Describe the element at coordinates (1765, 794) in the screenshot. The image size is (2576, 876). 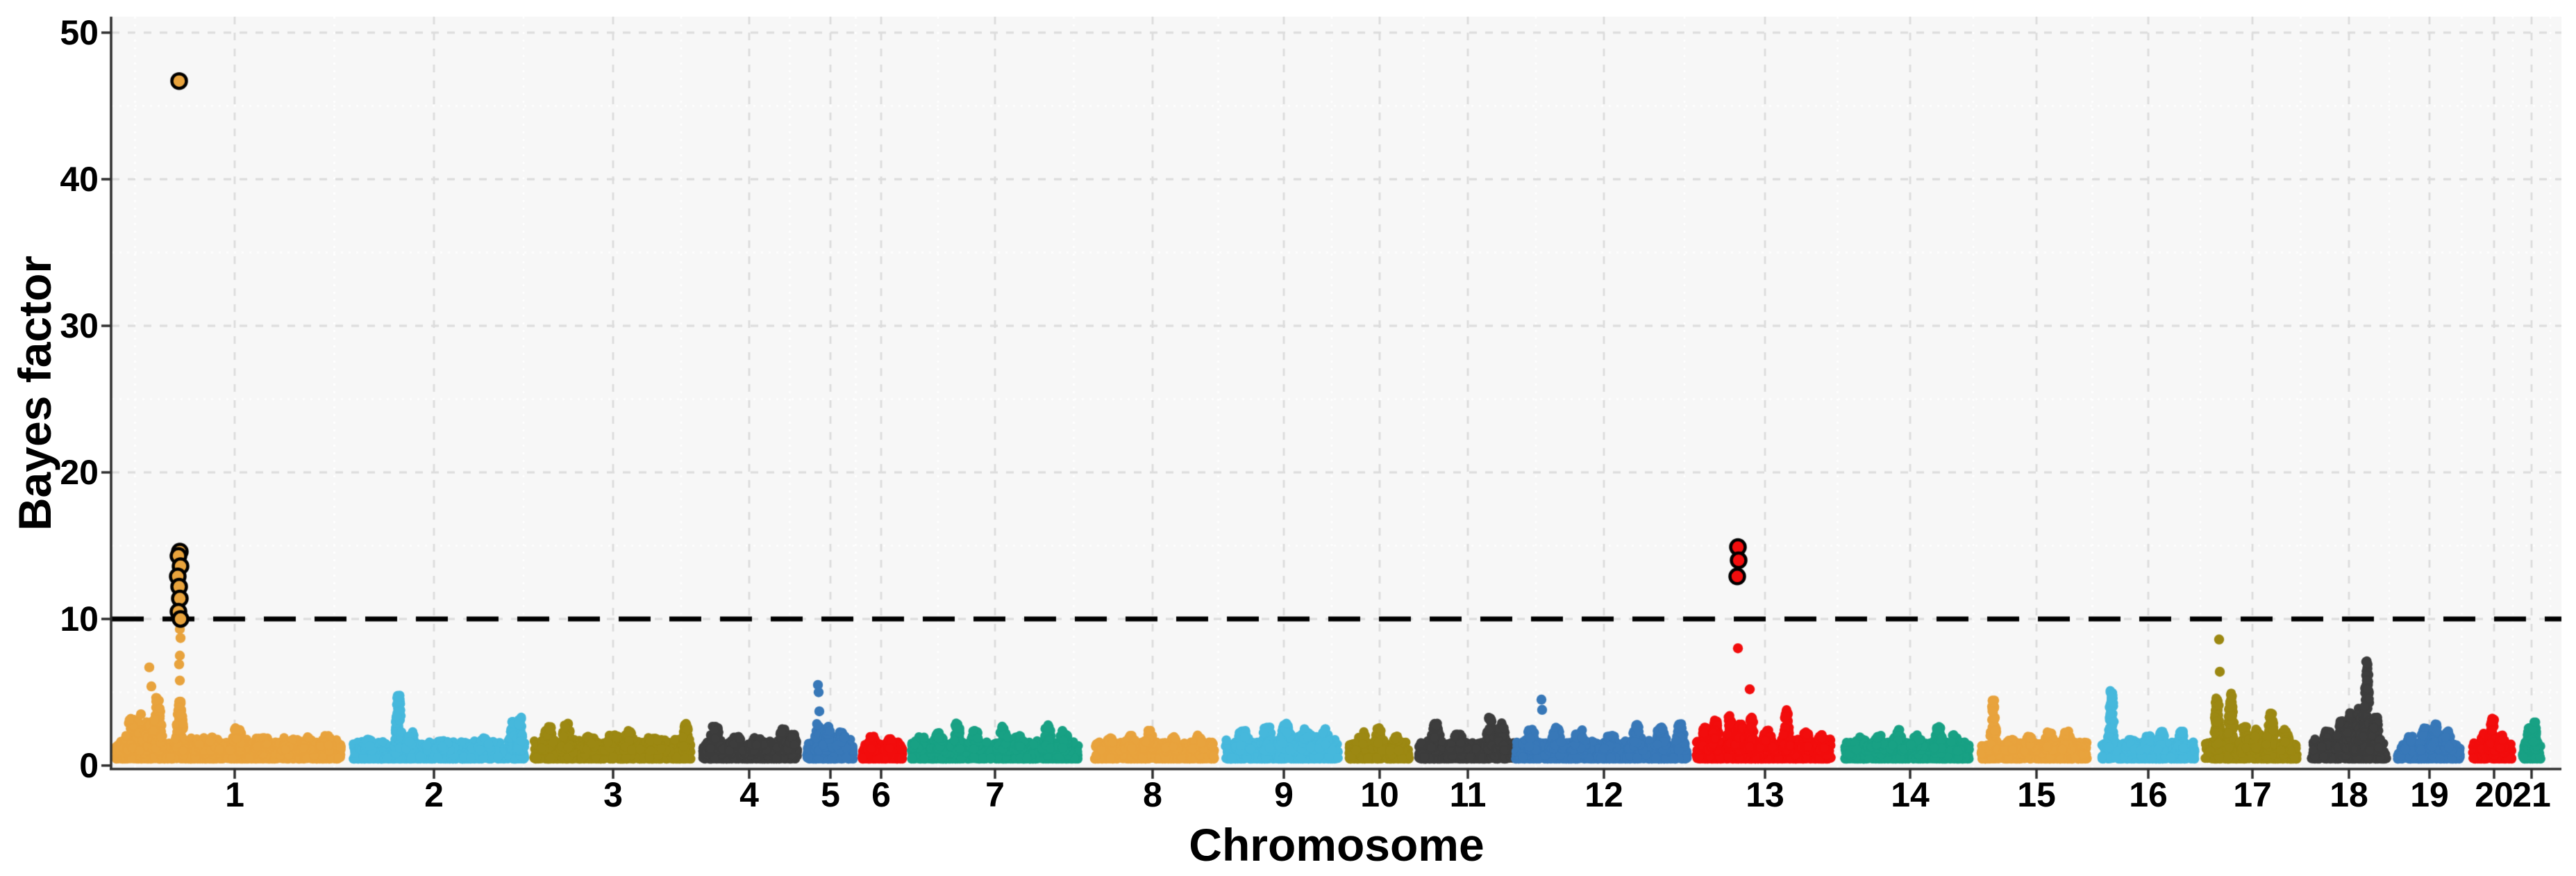
I see `x-tick-label: 13` at that location.